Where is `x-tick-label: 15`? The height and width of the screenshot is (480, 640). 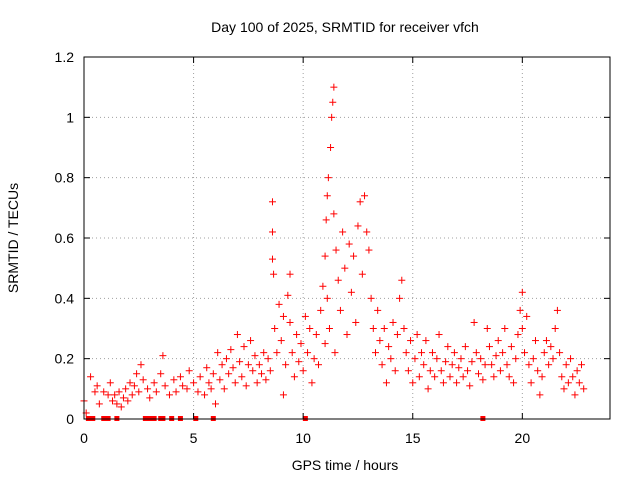 x-tick-label: 15 is located at coordinates (413, 438).